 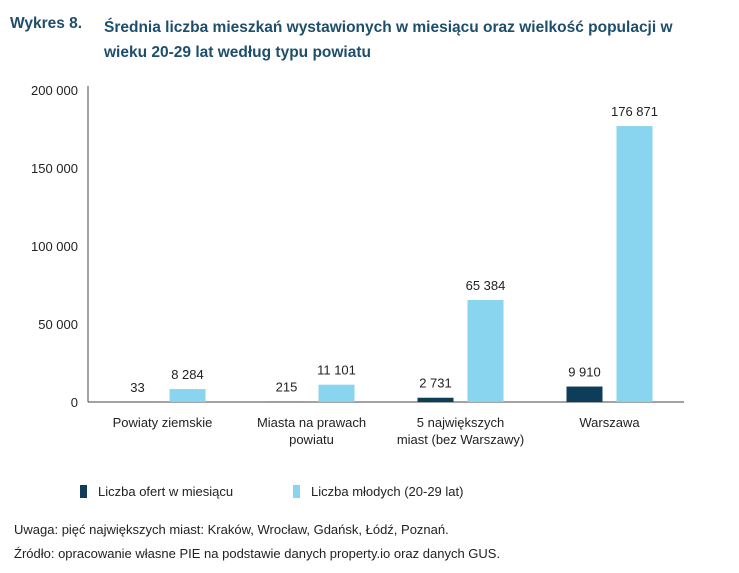 I want to click on x-category-label: Powiaty ziemskie, so click(x=163, y=422).